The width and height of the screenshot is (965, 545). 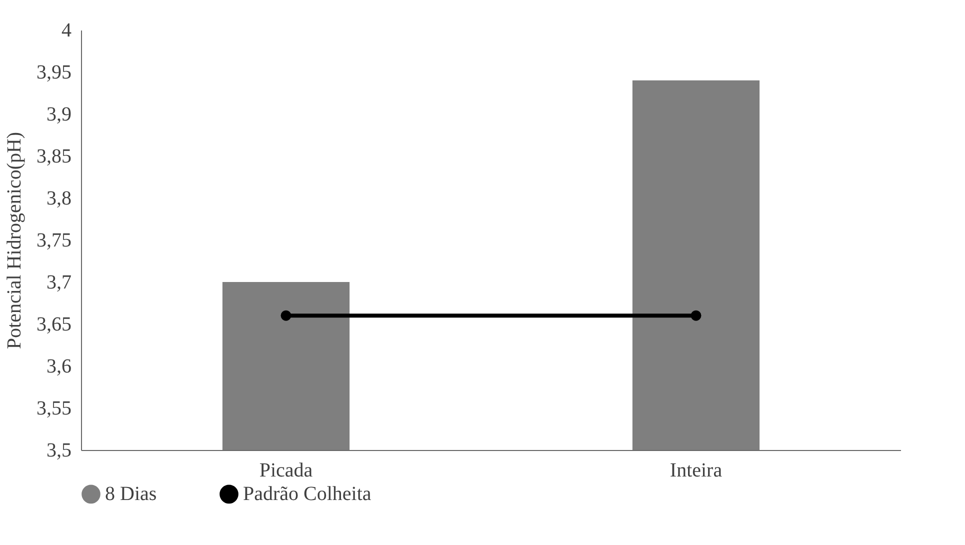 I want to click on y-tick-label: 3,5, so click(x=59, y=451).